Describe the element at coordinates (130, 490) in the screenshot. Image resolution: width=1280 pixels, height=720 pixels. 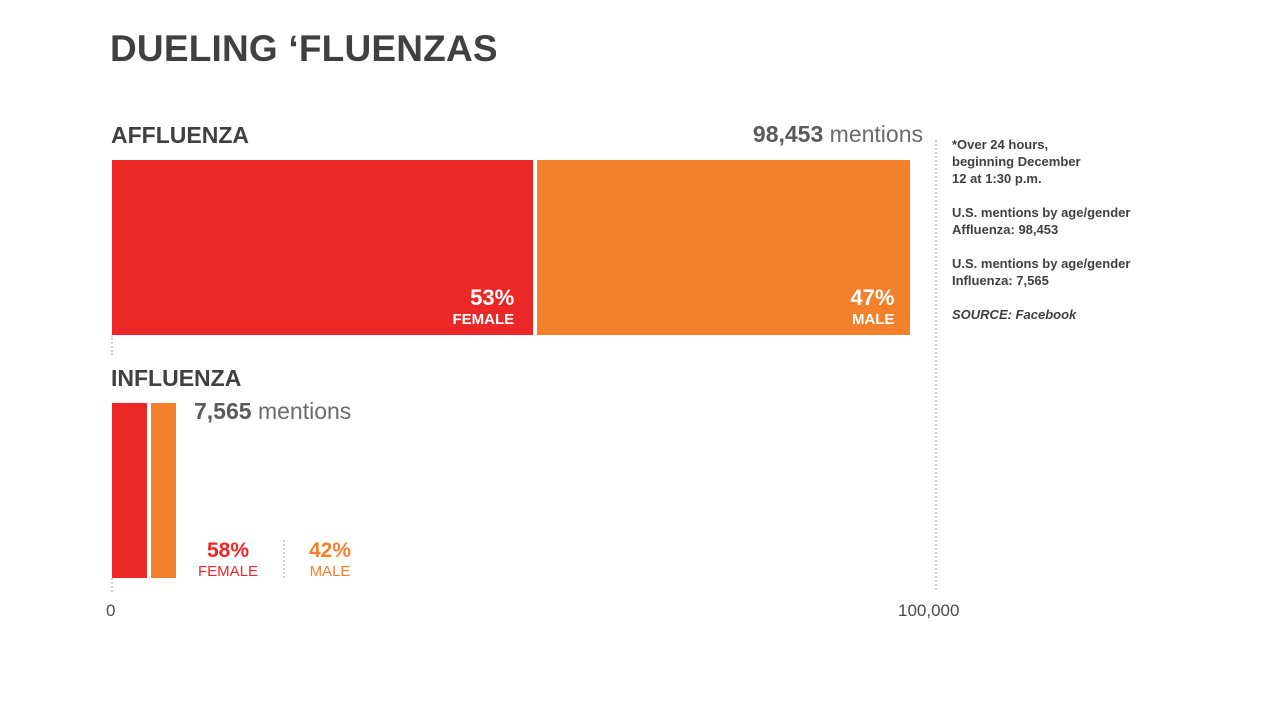
I see `influenza-female-bar` at that location.